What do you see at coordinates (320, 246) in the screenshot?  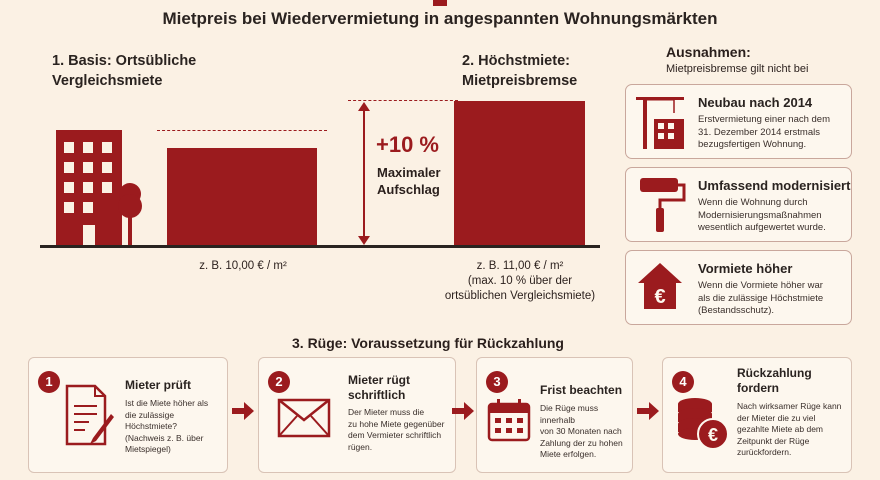 I see `chart-baseline` at bounding box center [320, 246].